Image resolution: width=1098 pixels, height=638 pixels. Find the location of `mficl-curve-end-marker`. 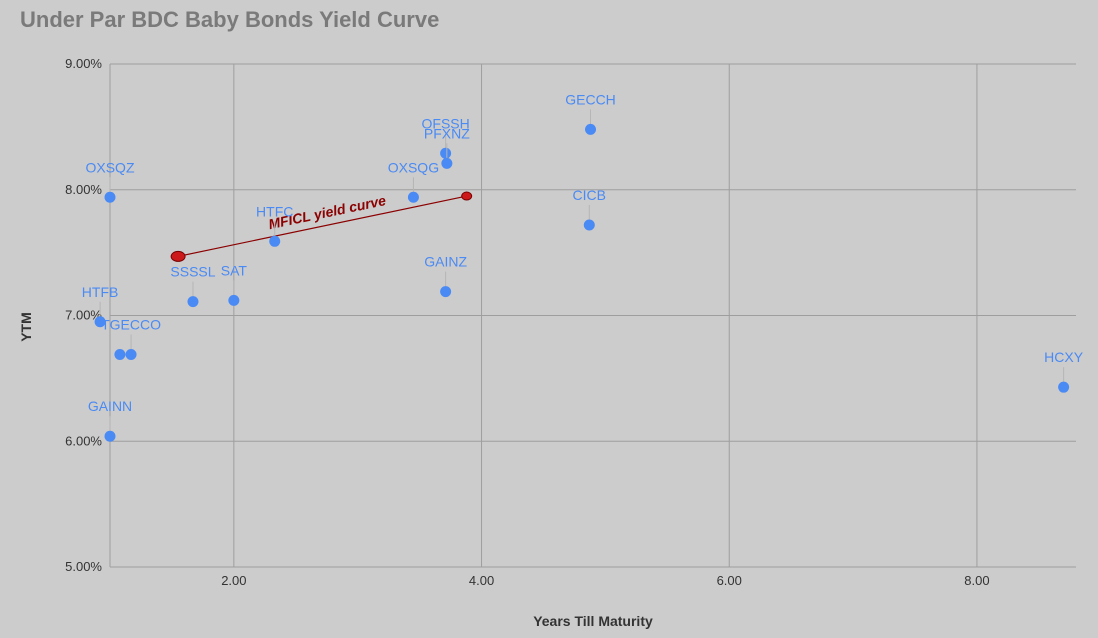

mficl-curve-end-marker is located at coordinates (467, 196).